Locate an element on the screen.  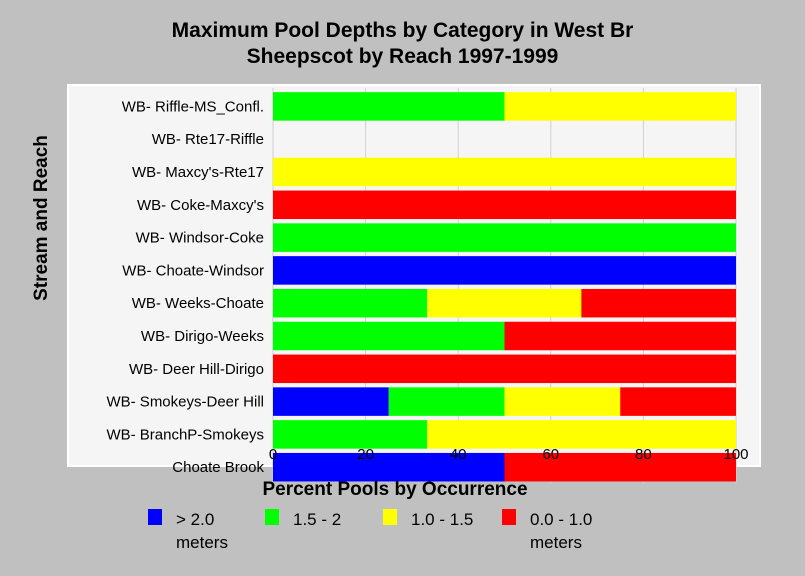
legend-item: > 2.0 meters is located at coordinates (207, 531).